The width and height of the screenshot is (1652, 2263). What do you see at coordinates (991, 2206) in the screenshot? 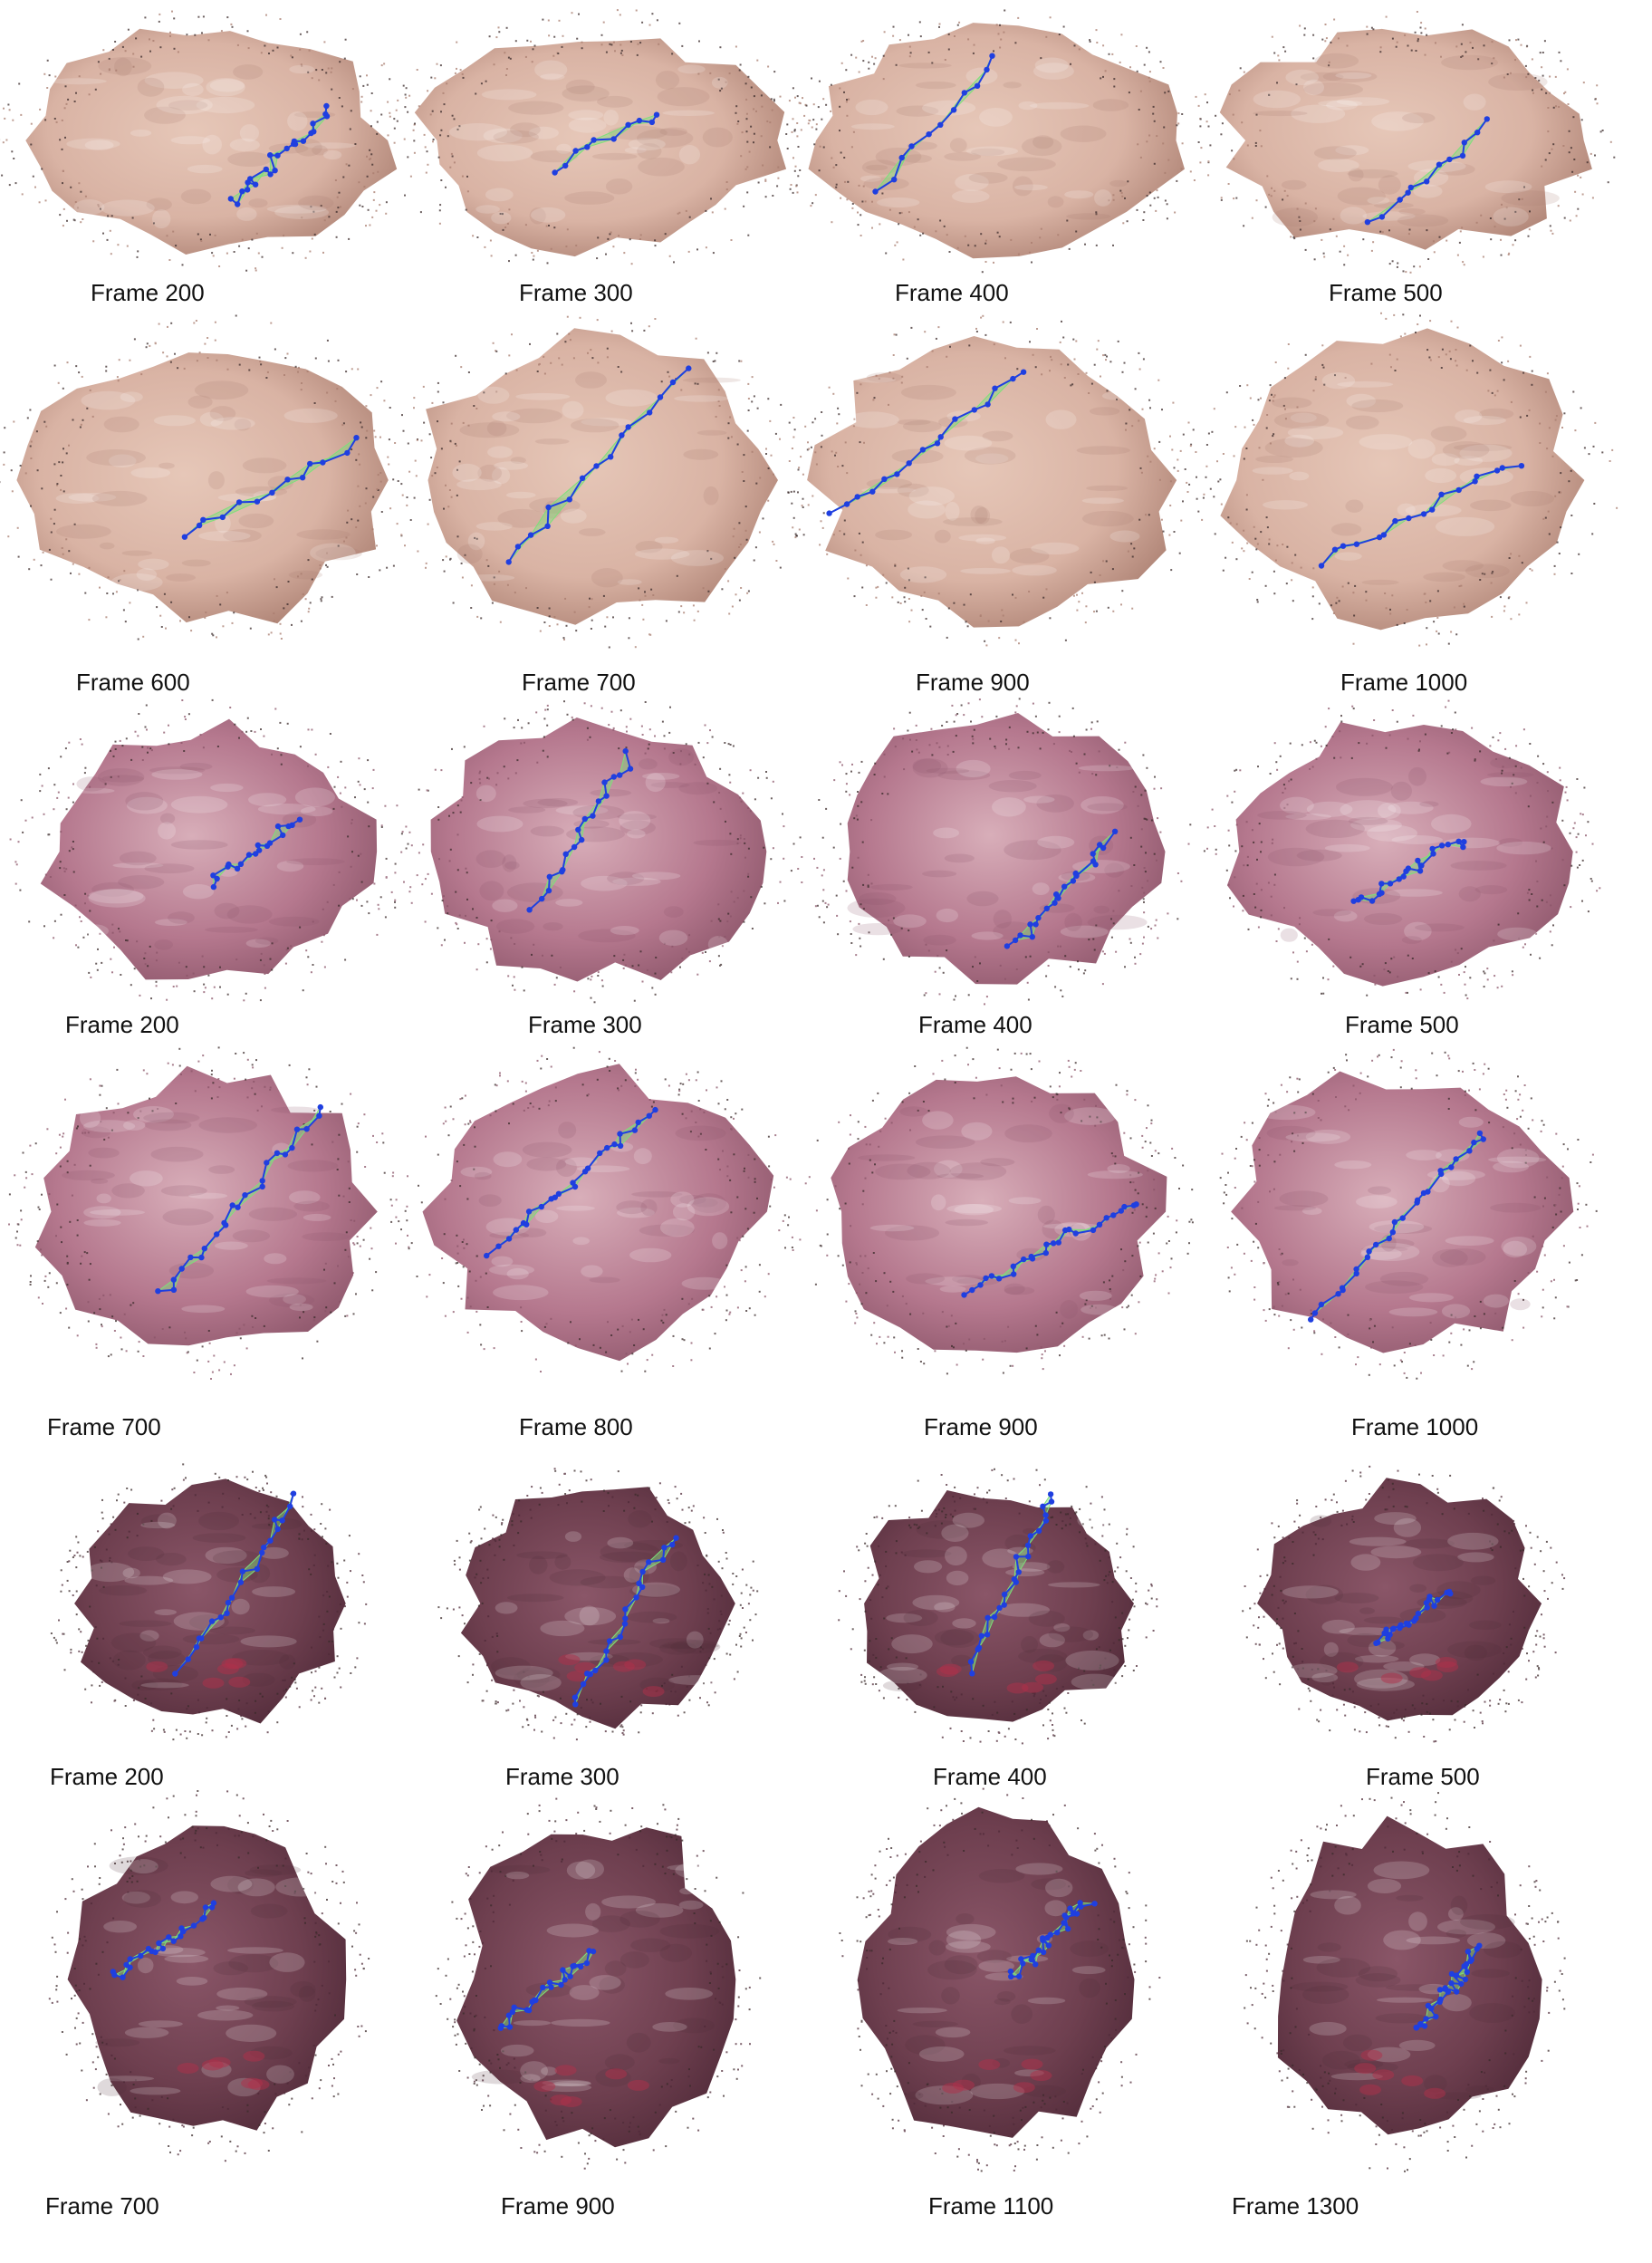
I see `frame-caption: Frame 1100` at bounding box center [991, 2206].